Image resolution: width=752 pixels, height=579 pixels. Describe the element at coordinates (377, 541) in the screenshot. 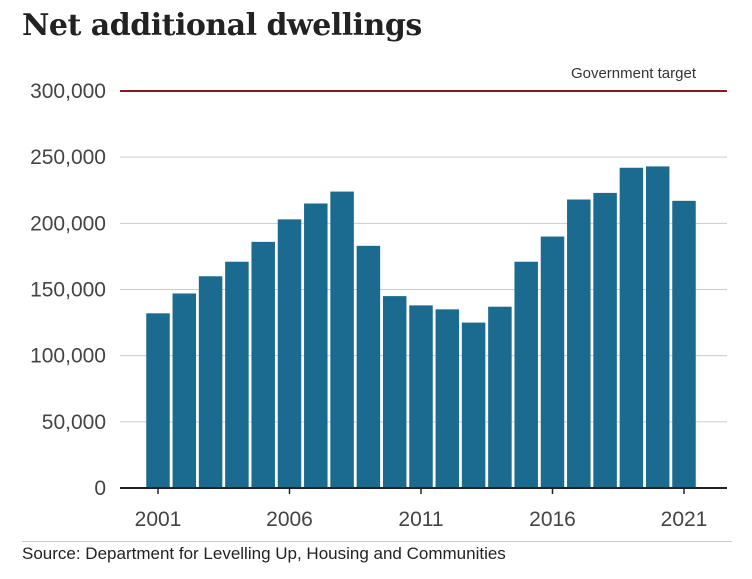

I see `source-divider` at that location.